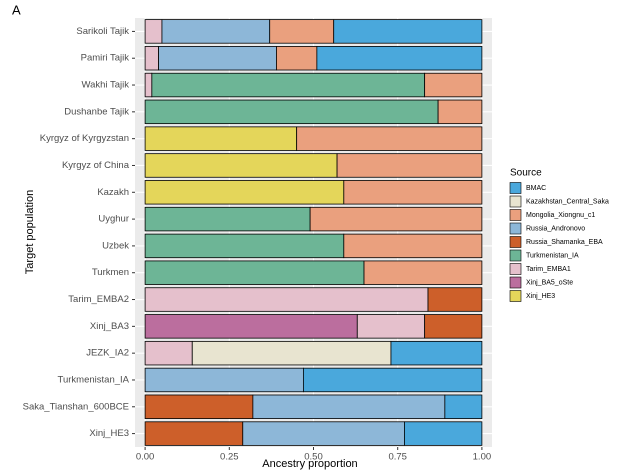 The height and width of the screenshot is (472, 620). I want to click on x-tick-label: 1.00, so click(482, 457).